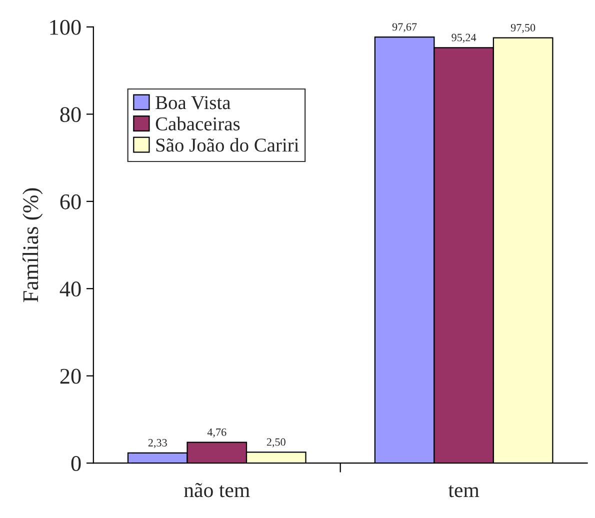 The image size is (595, 518). Describe the element at coordinates (70, 202) in the screenshot. I see `y-tick-label: 60` at that location.